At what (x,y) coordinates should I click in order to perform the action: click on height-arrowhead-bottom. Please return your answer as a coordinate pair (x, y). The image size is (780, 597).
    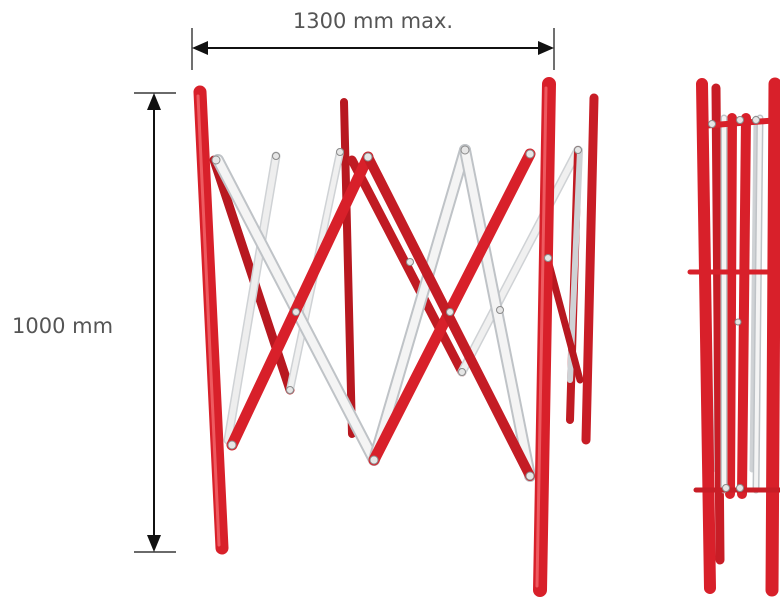
    Looking at the image, I should click on (154, 543).